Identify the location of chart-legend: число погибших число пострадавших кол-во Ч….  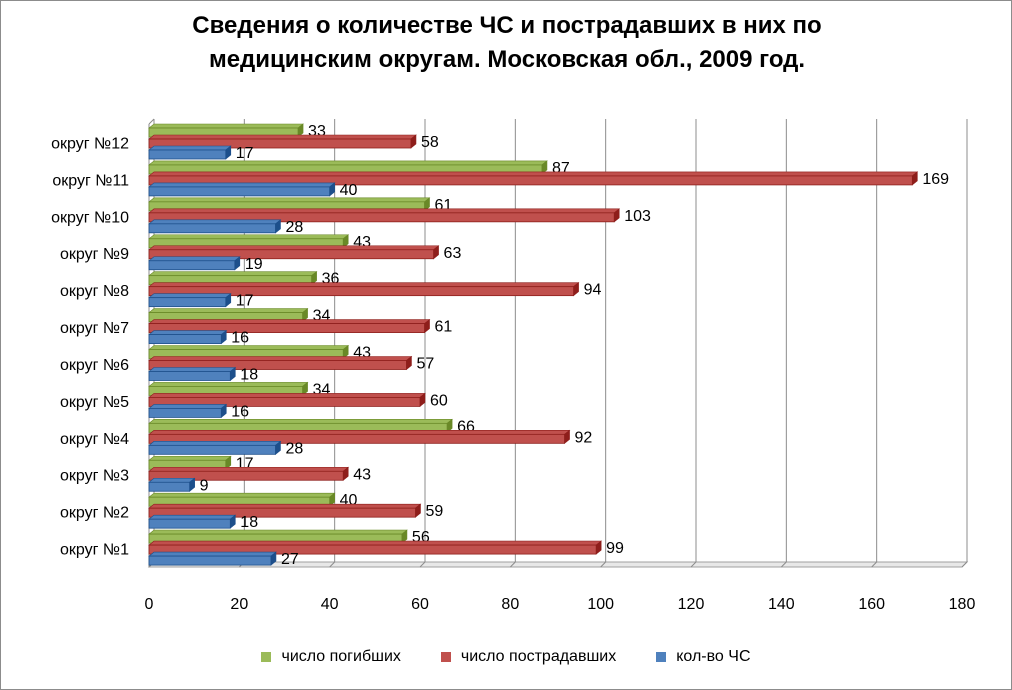
(506, 657).